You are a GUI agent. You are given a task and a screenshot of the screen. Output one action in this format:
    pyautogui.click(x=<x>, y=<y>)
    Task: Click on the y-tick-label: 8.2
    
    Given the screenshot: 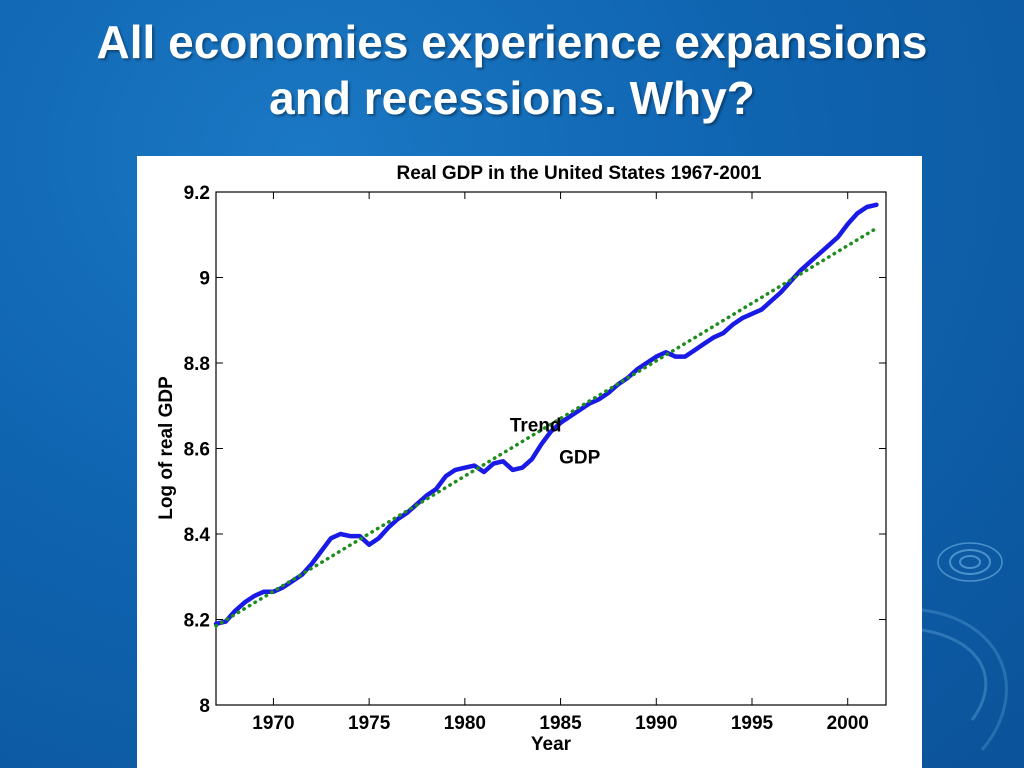 What is the action you would take?
    pyautogui.click(x=197, y=621)
    